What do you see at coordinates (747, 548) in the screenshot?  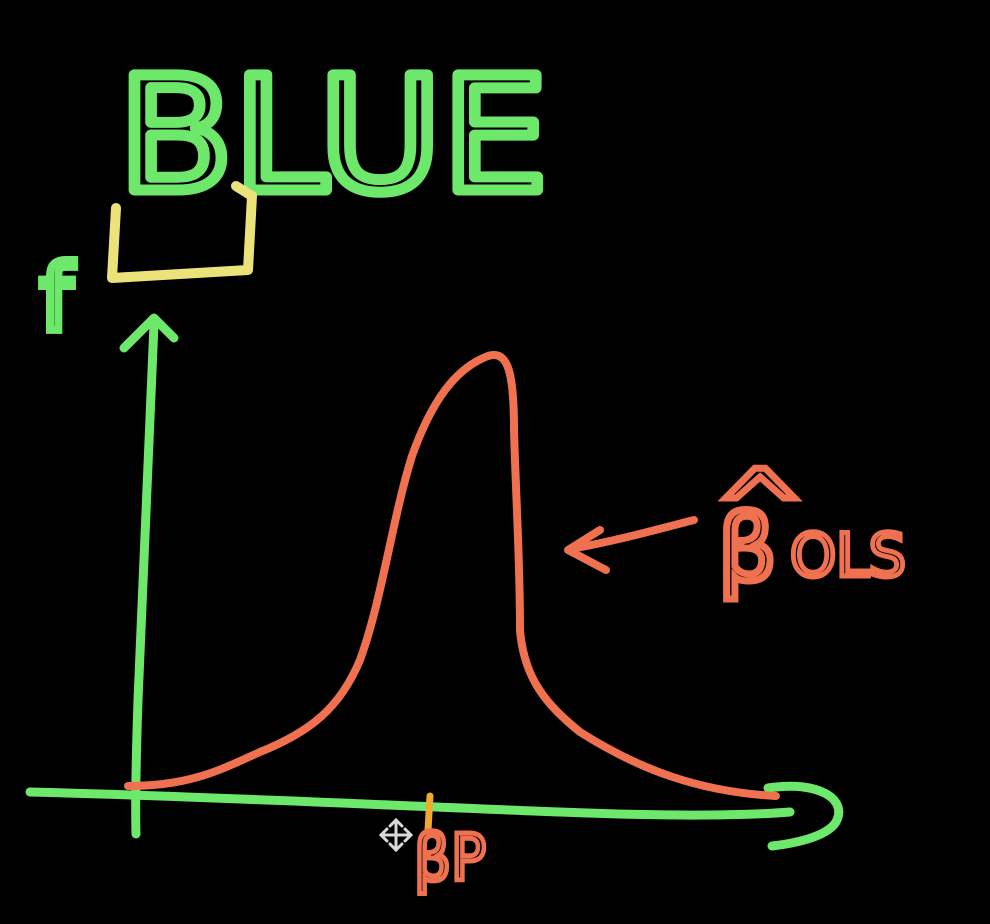 I see `estimator-symbol: β` at bounding box center [747, 548].